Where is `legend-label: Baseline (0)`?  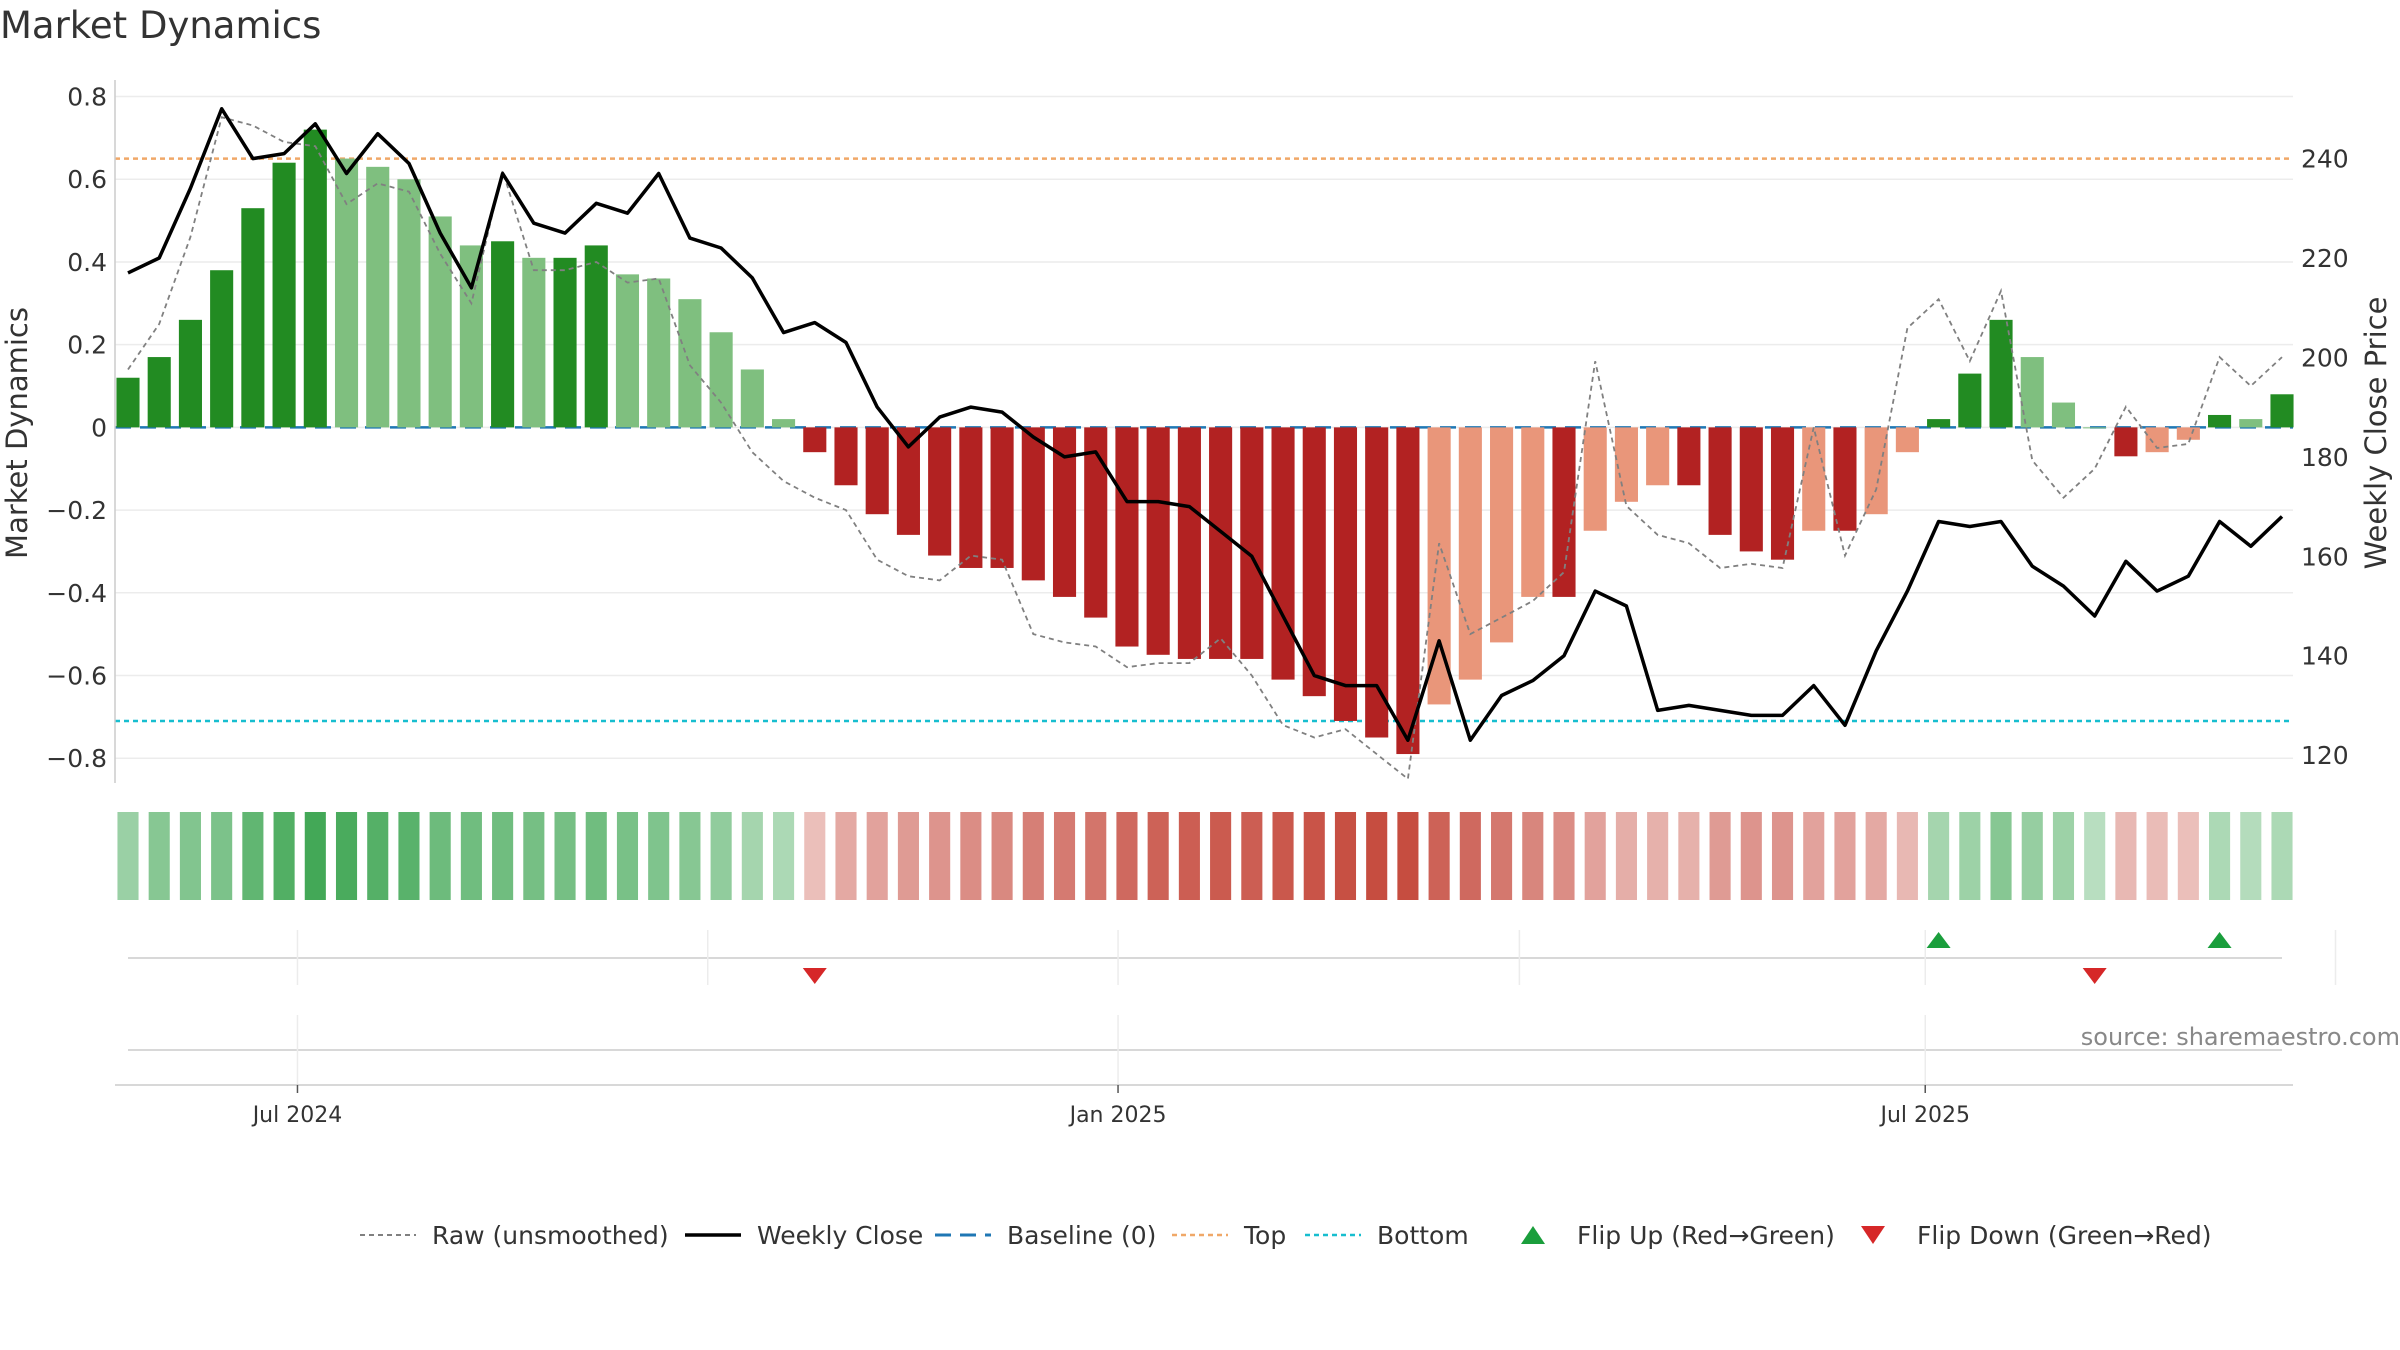
legend-label: Baseline (0) is located at coordinates (1081, 1235).